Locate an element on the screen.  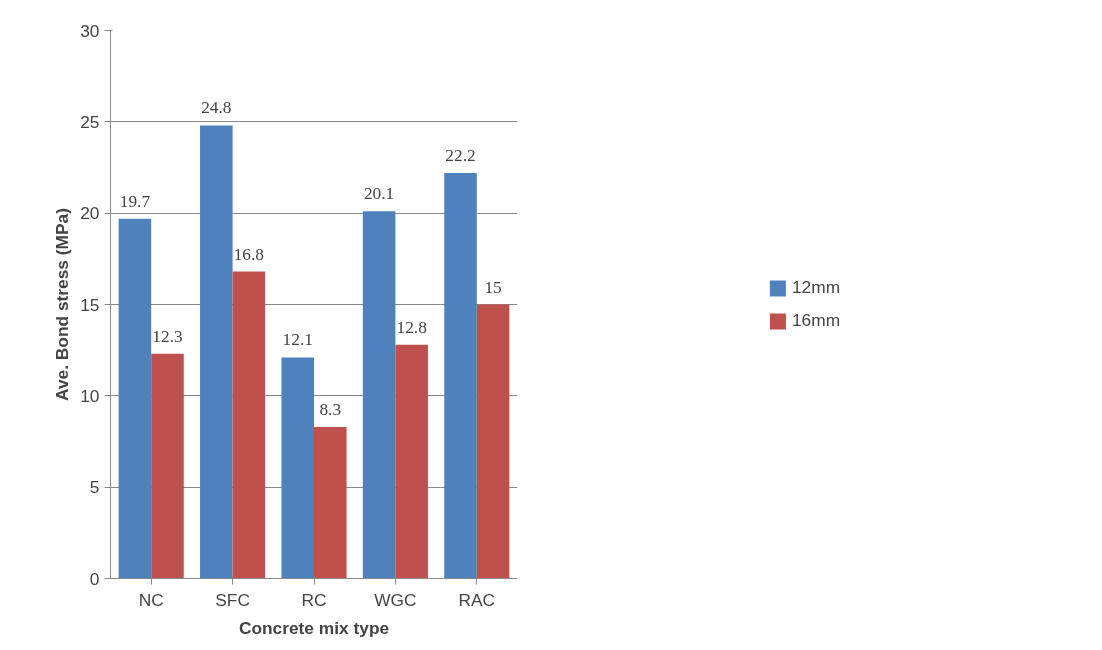
y-tick-label: 15 is located at coordinates (90, 304).